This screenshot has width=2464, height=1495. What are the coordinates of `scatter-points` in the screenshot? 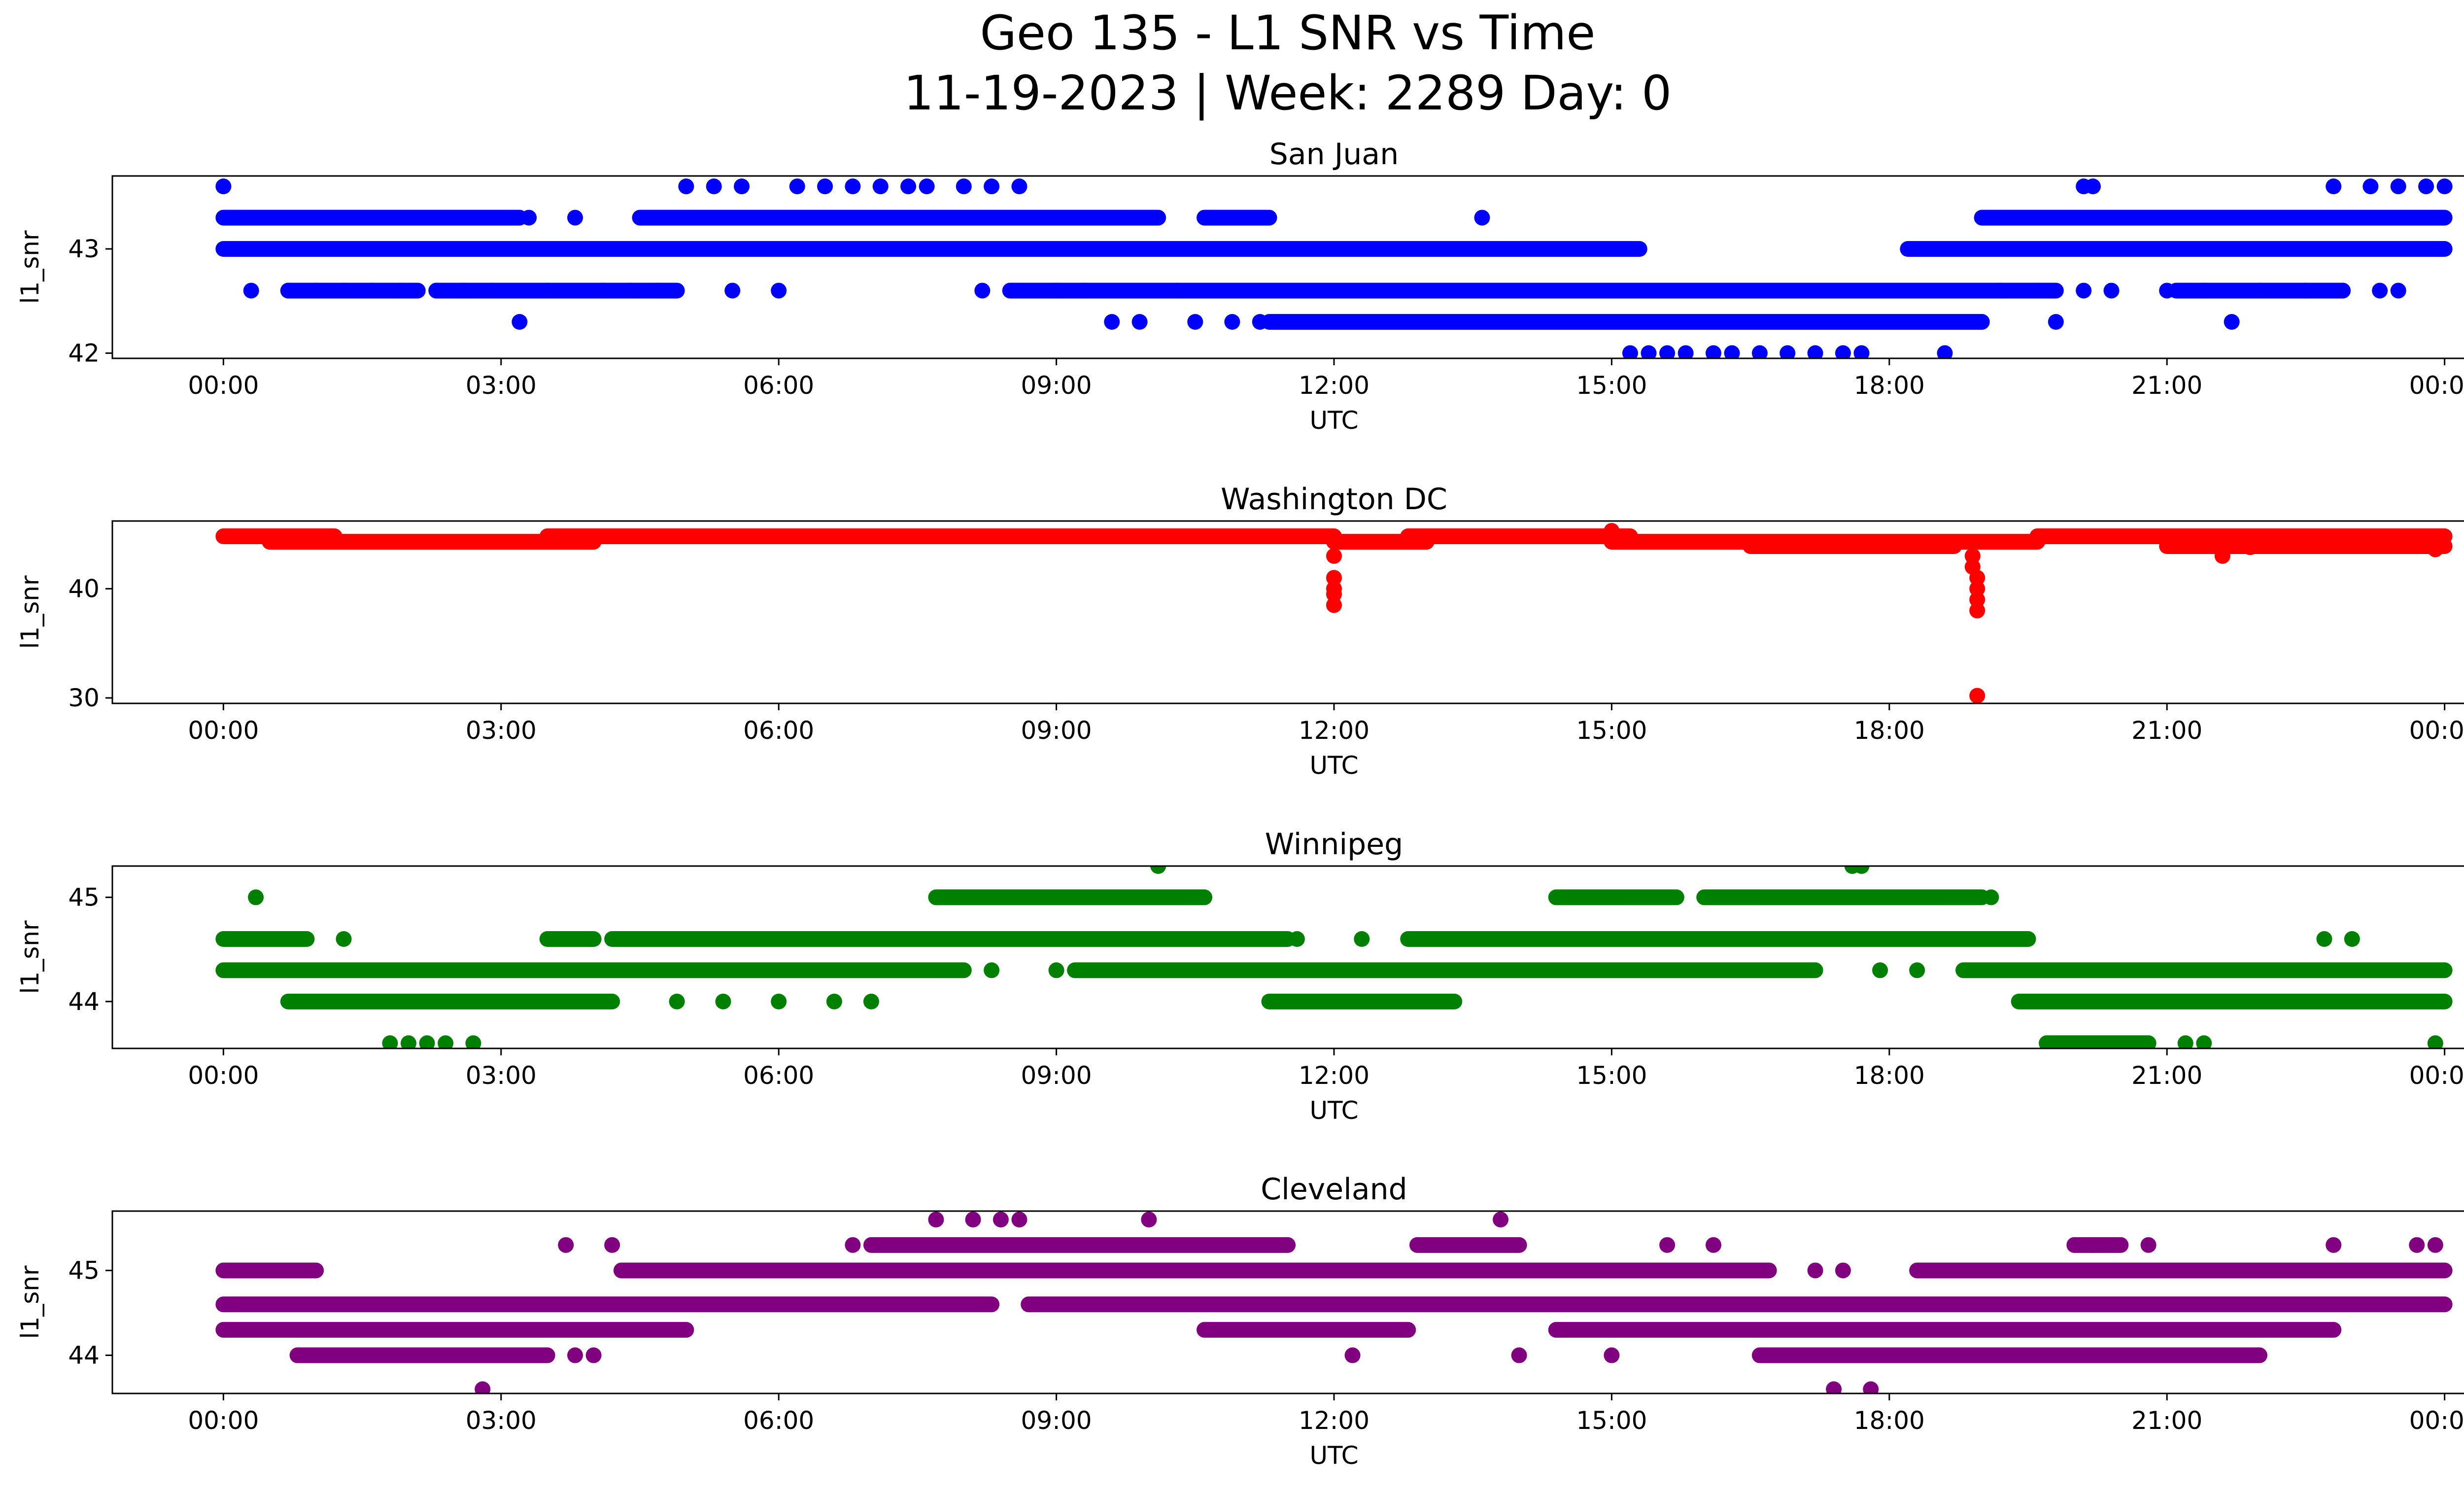 It's located at (1334, 957).